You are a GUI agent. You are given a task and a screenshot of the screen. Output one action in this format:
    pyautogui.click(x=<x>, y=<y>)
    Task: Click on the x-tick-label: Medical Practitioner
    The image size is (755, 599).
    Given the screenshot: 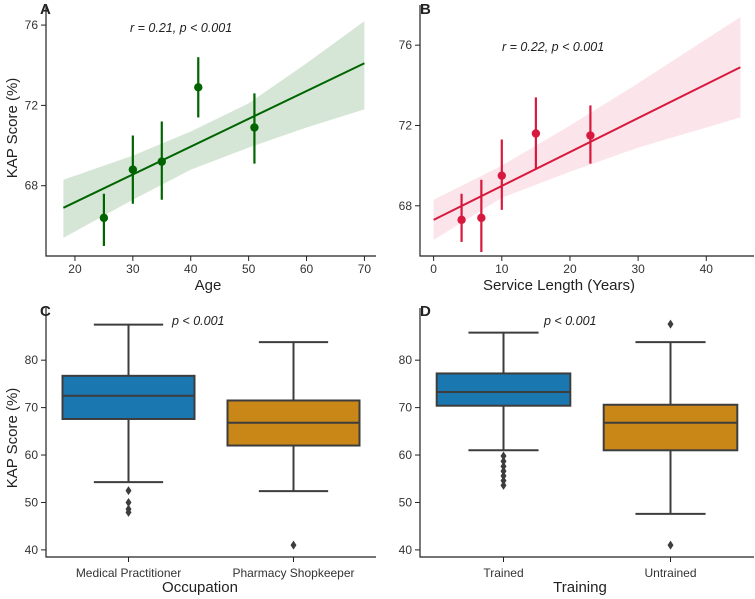 What is the action you would take?
    pyautogui.click(x=128, y=573)
    